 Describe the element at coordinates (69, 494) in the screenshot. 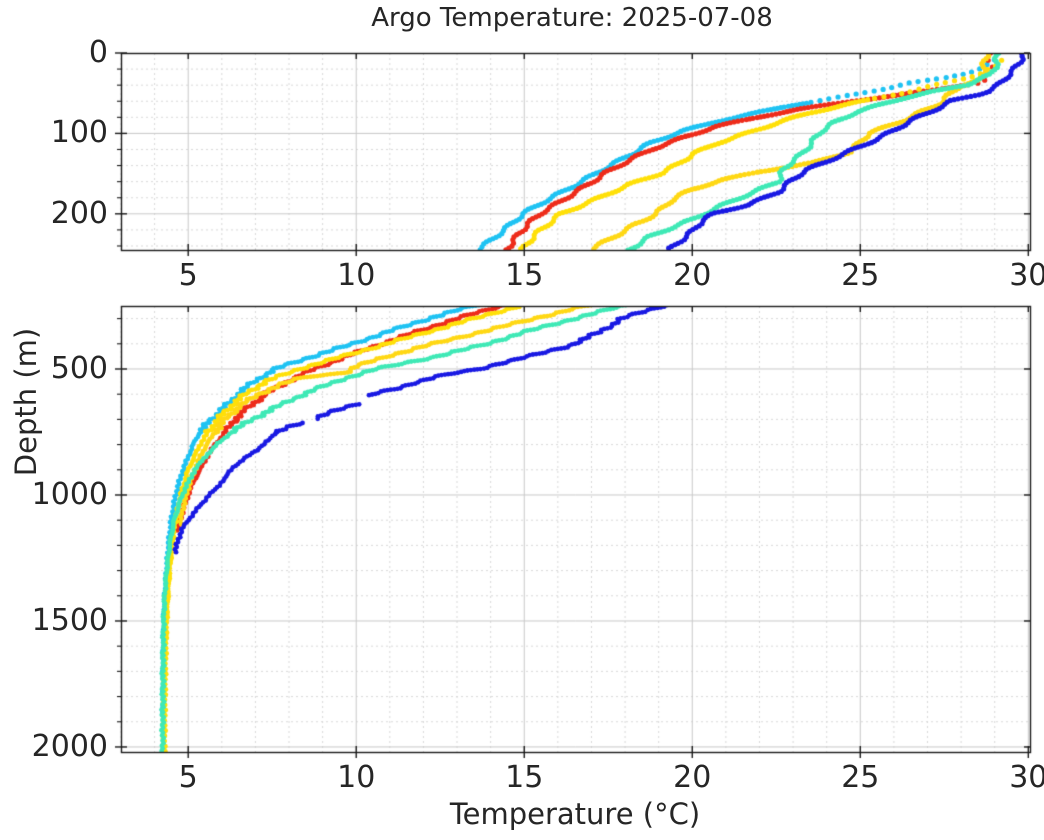

I see `y-tick-label: 1000` at that location.